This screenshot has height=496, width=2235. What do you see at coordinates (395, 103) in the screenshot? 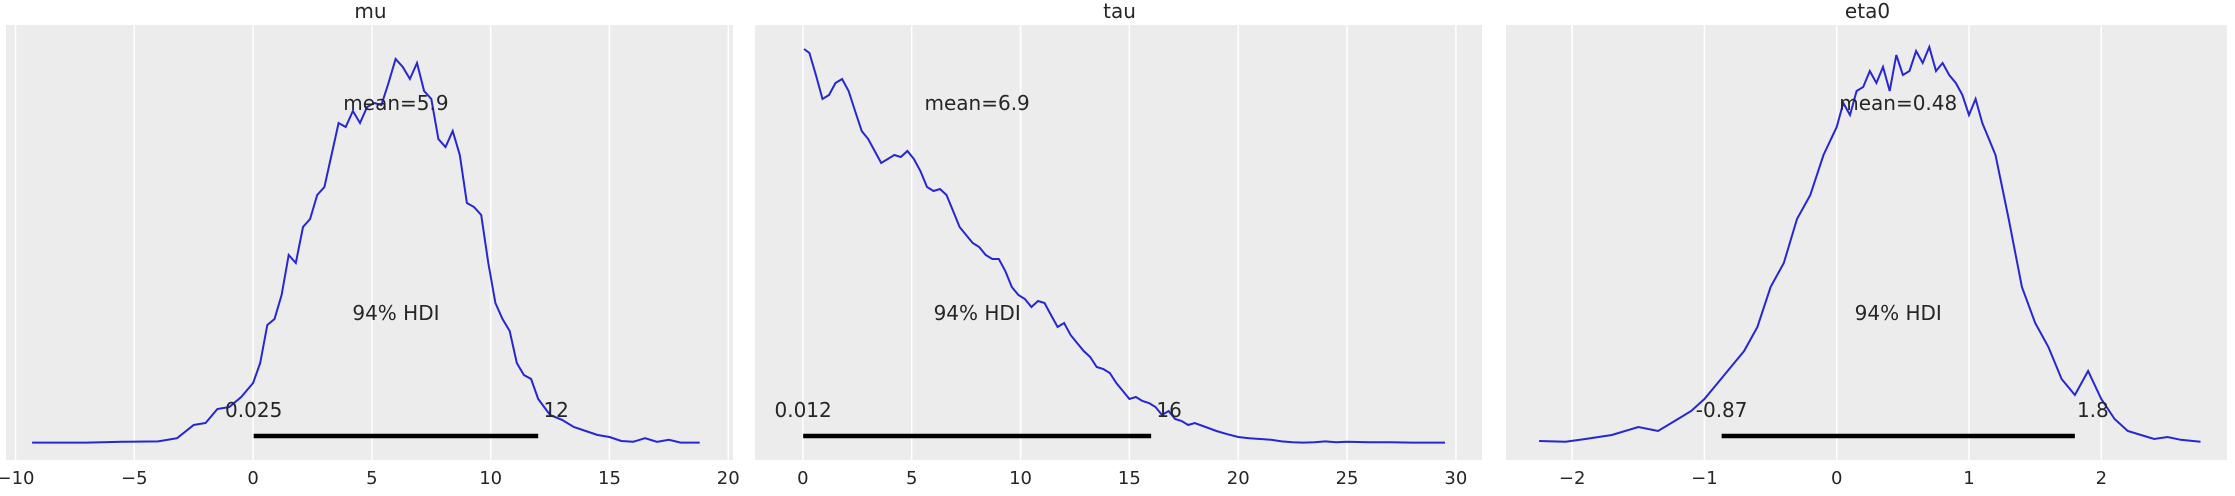
I see `mean-label: mean=5.9` at bounding box center [395, 103].